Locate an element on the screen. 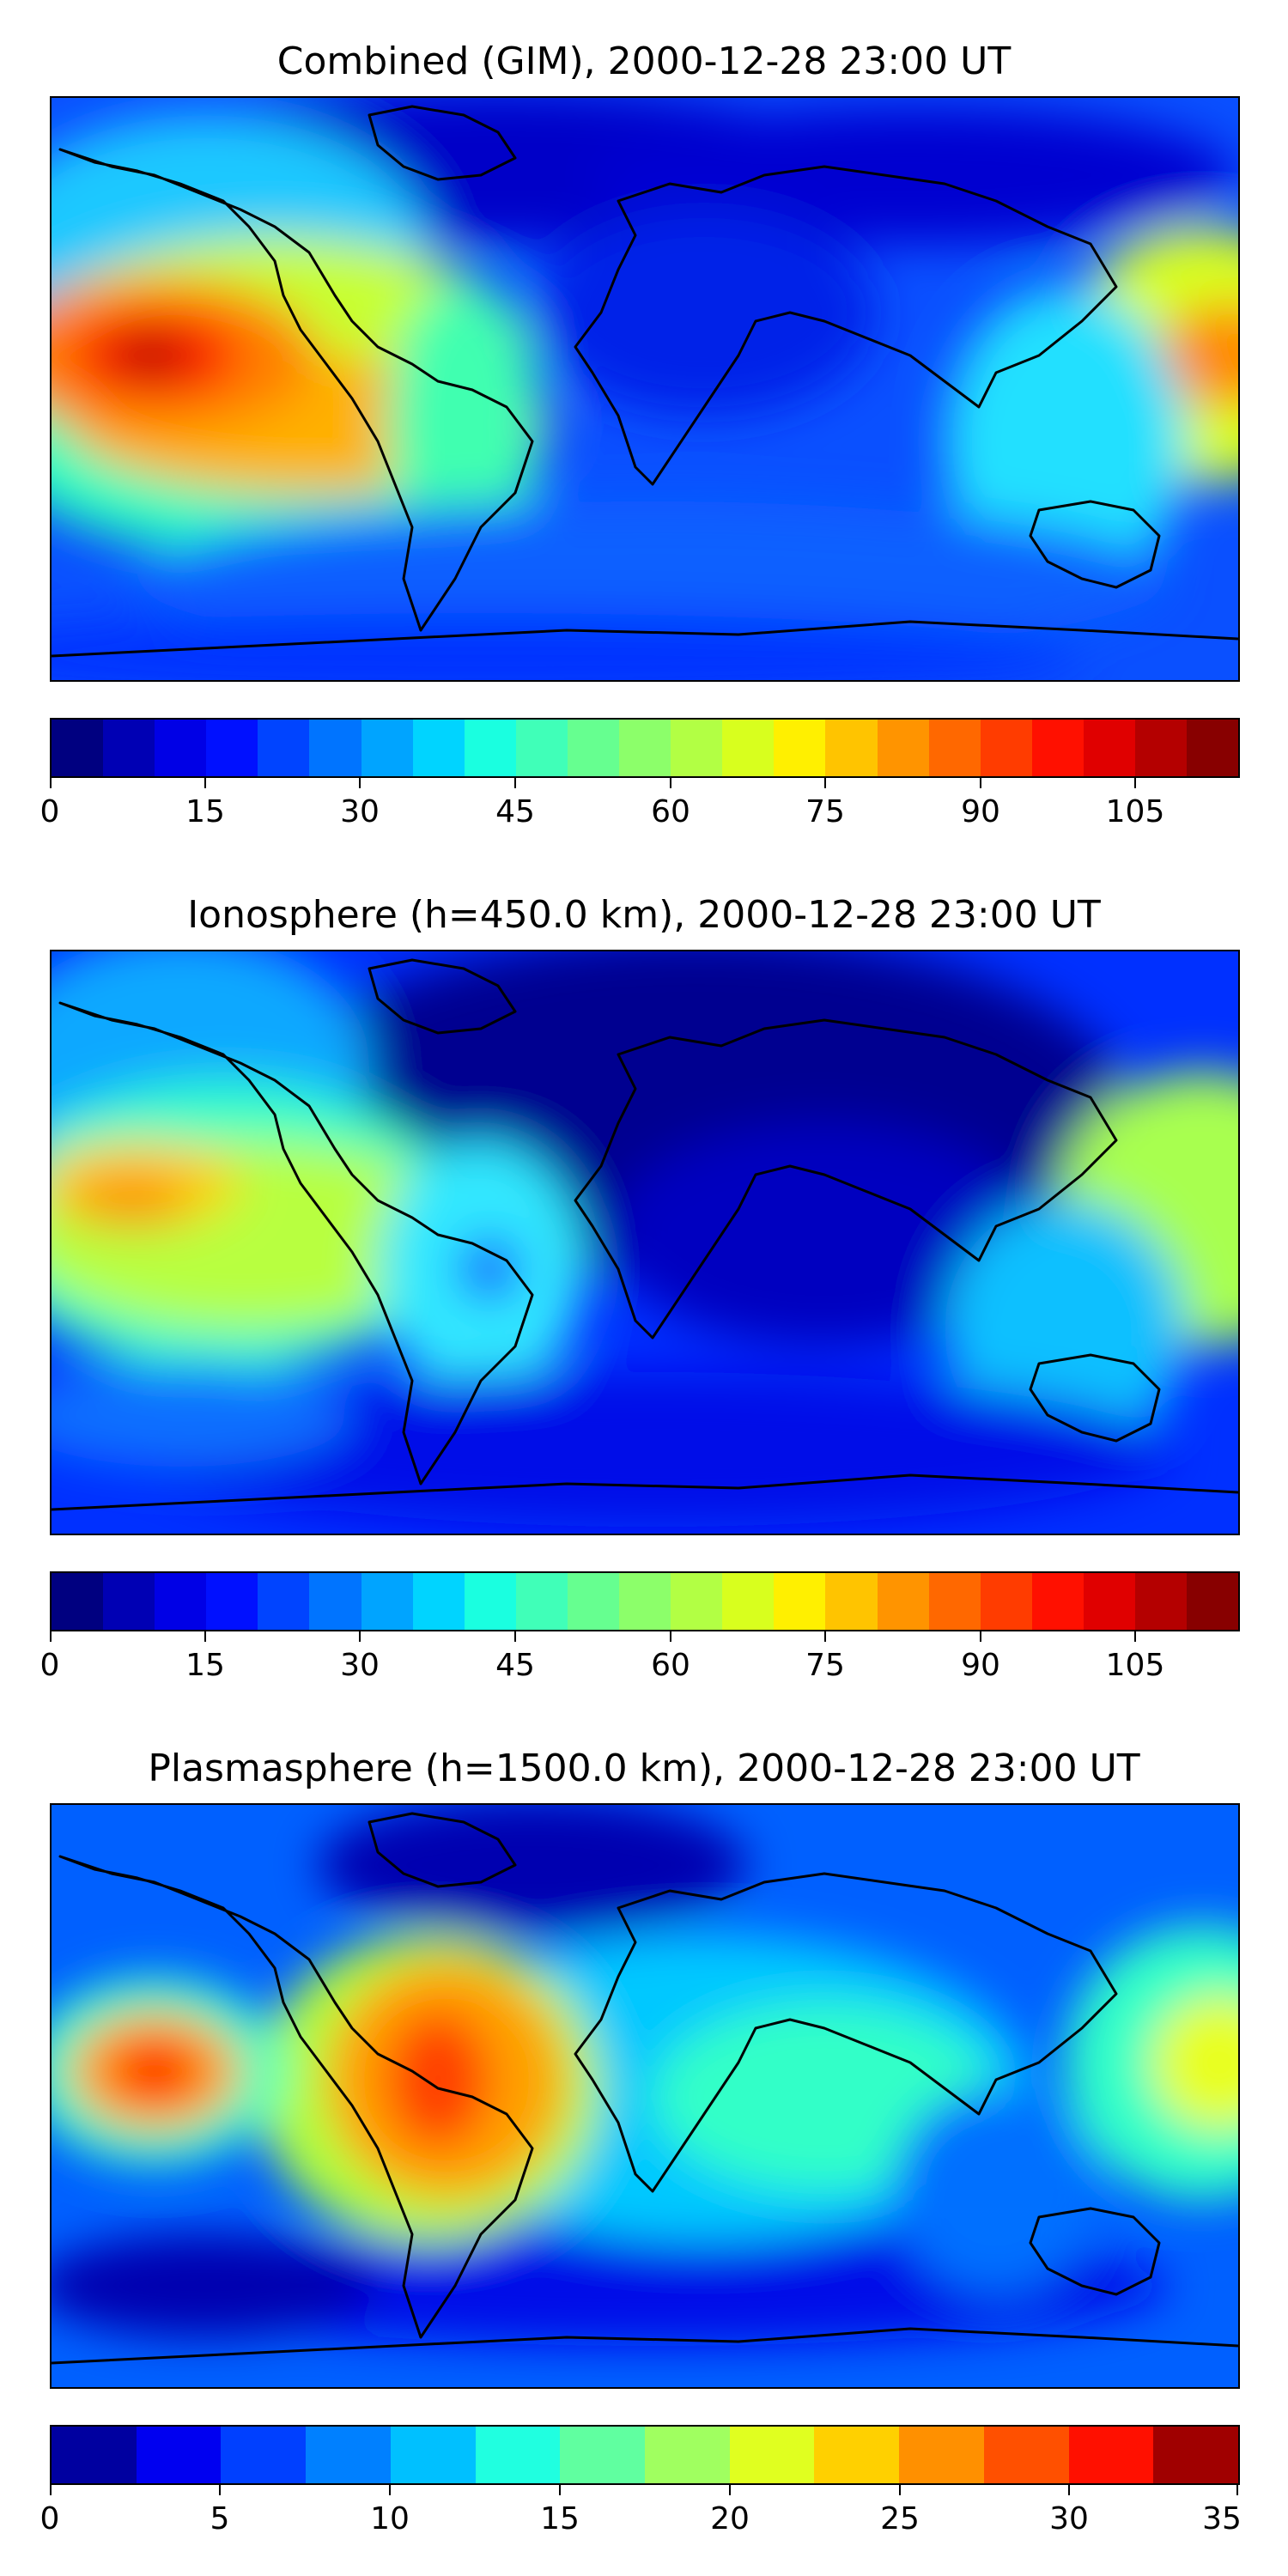 The width and height of the screenshot is (1288, 2576). tick-label: 0 is located at coordinates (49, 812).